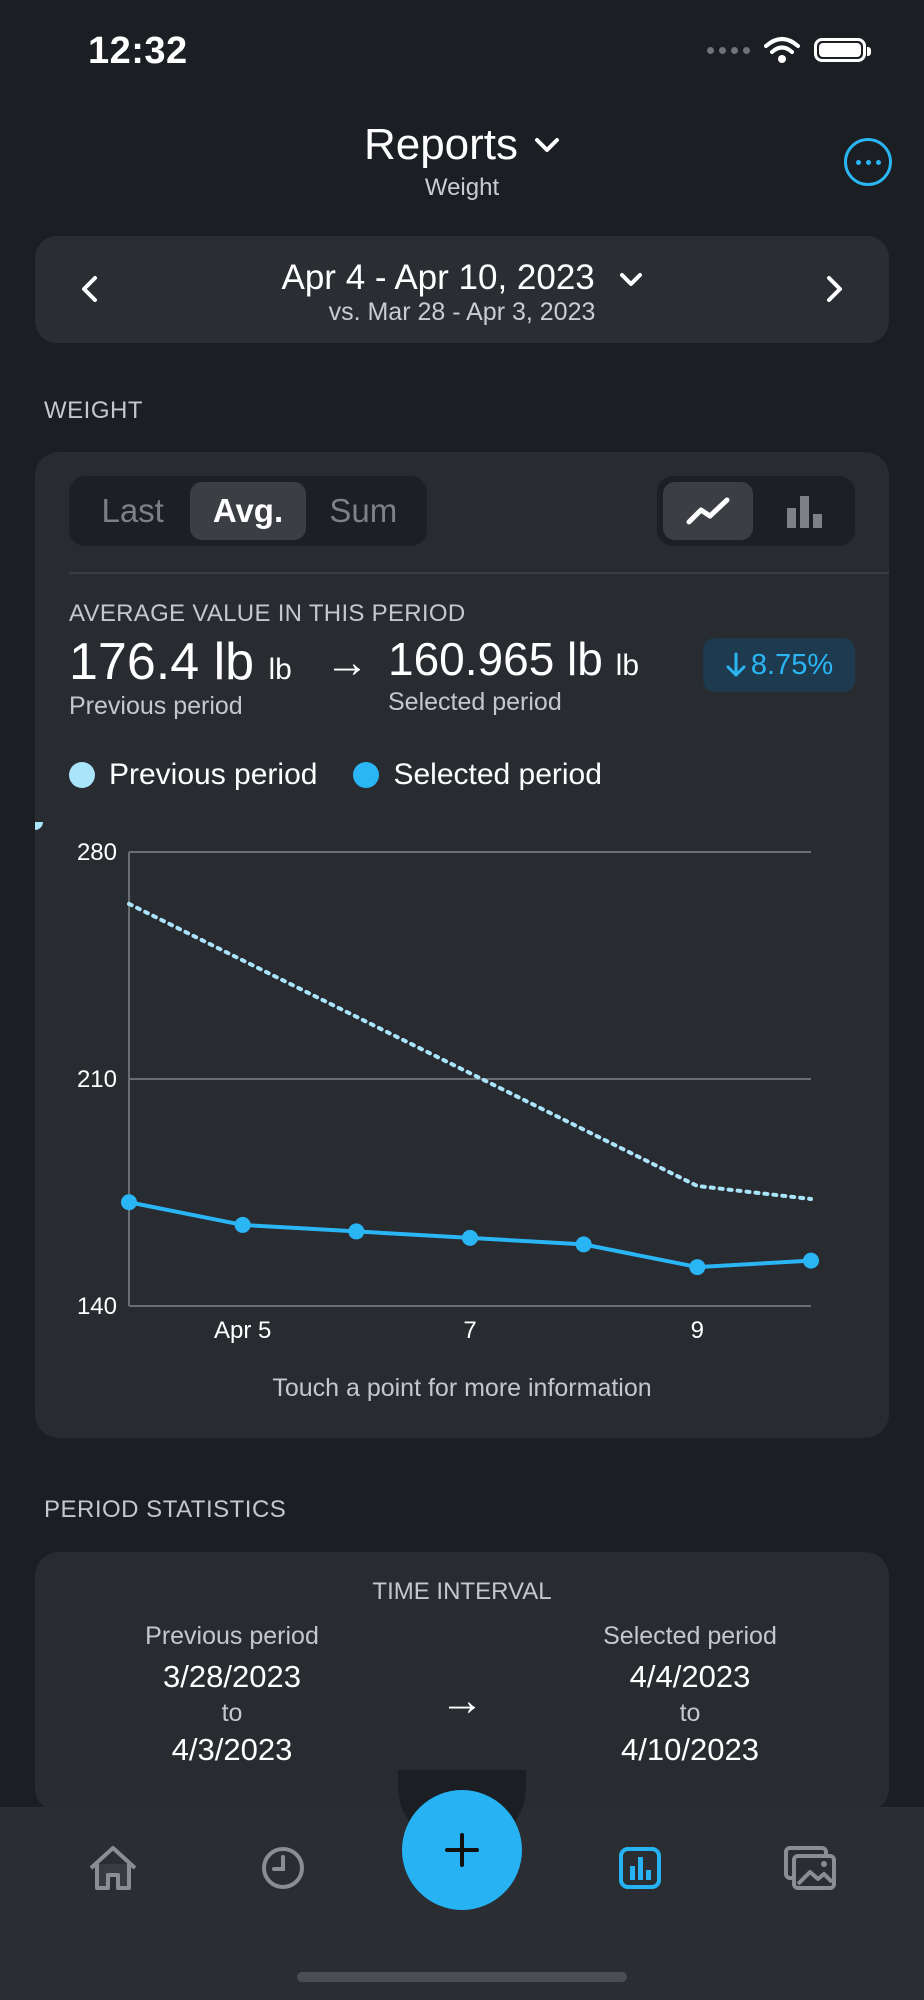 The image size is (924, 2000). I want to click on report-header: Reports Weight, so click(462, 161).